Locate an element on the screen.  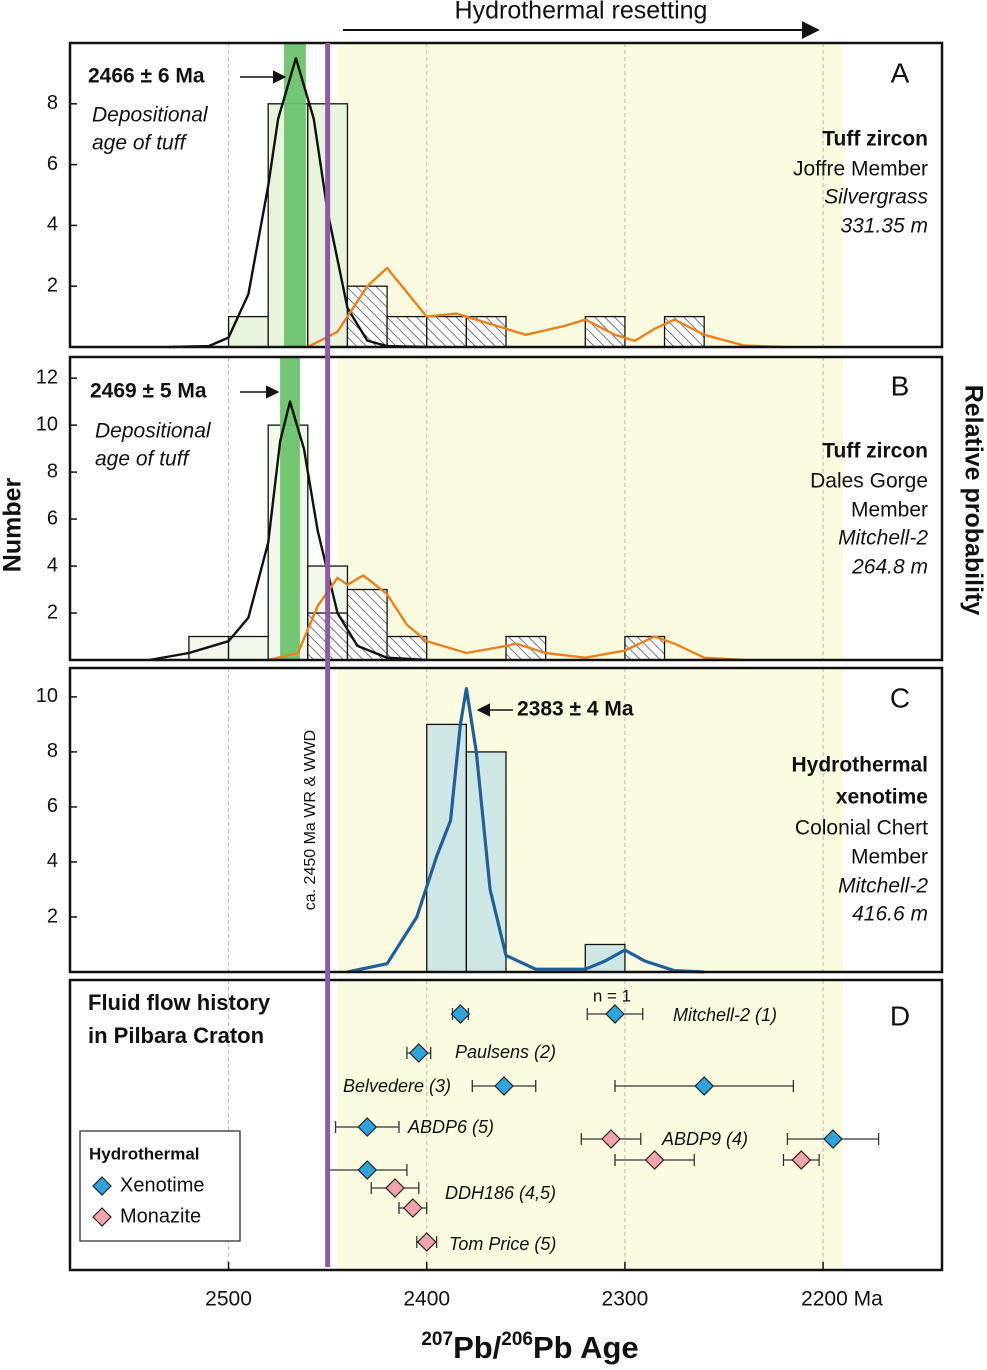
x-axis-label: 207Pb/206Pb Age is located at coordinates (529, 1347).